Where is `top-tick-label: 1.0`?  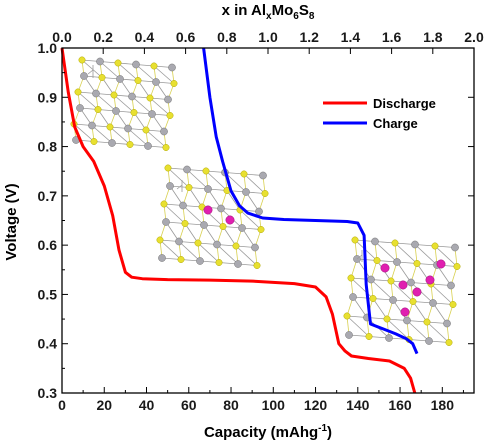 top-tick-label: 1.0 is located at coordinates (268, 37).